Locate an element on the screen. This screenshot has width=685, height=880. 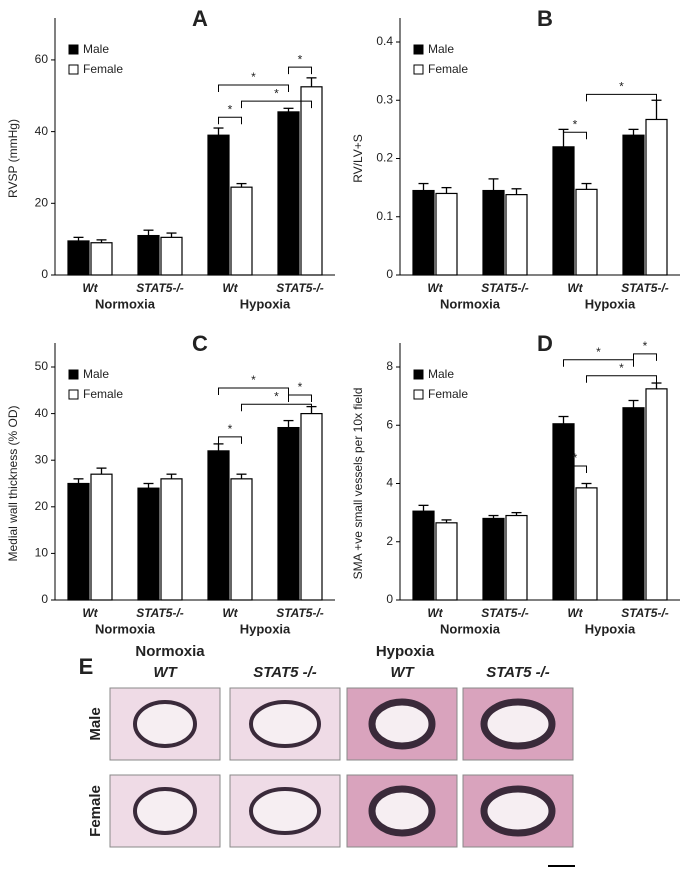
y-tick-label: 0.1 is located at coordinates (384, 216).